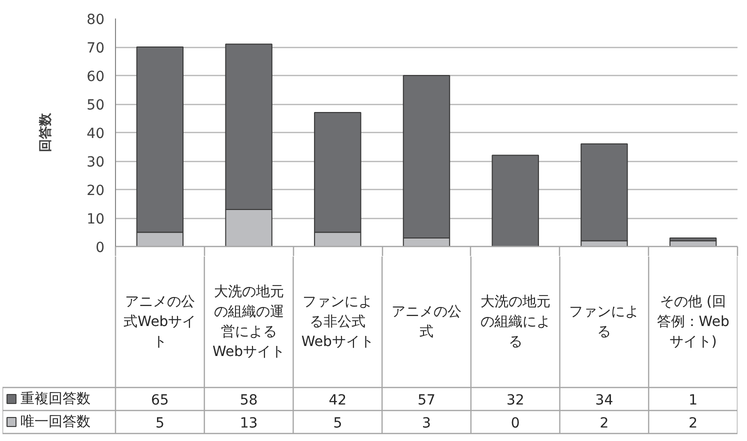  I want to click on legend-label: 唯一回答数, so click(55, 422).